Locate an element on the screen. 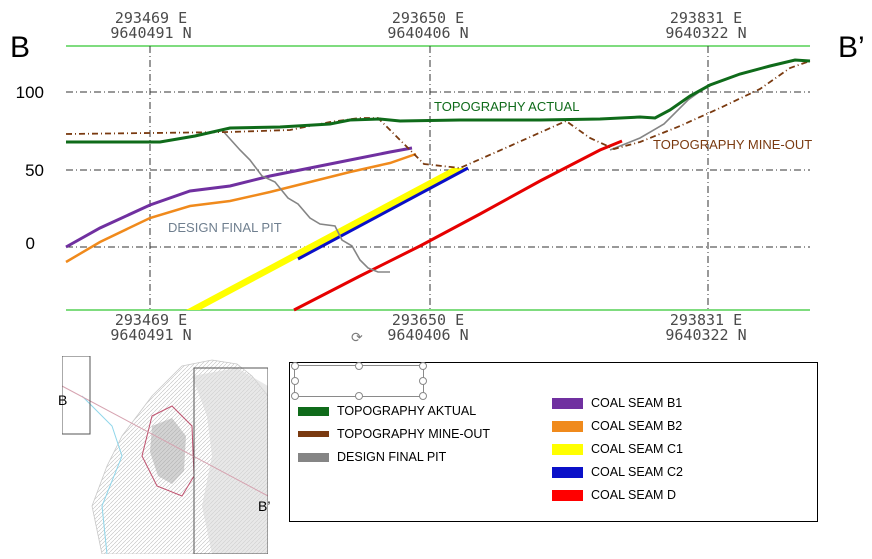 This screenshot has height=559, width=872. resize-handle-tm is located at coordinates (359, 366).